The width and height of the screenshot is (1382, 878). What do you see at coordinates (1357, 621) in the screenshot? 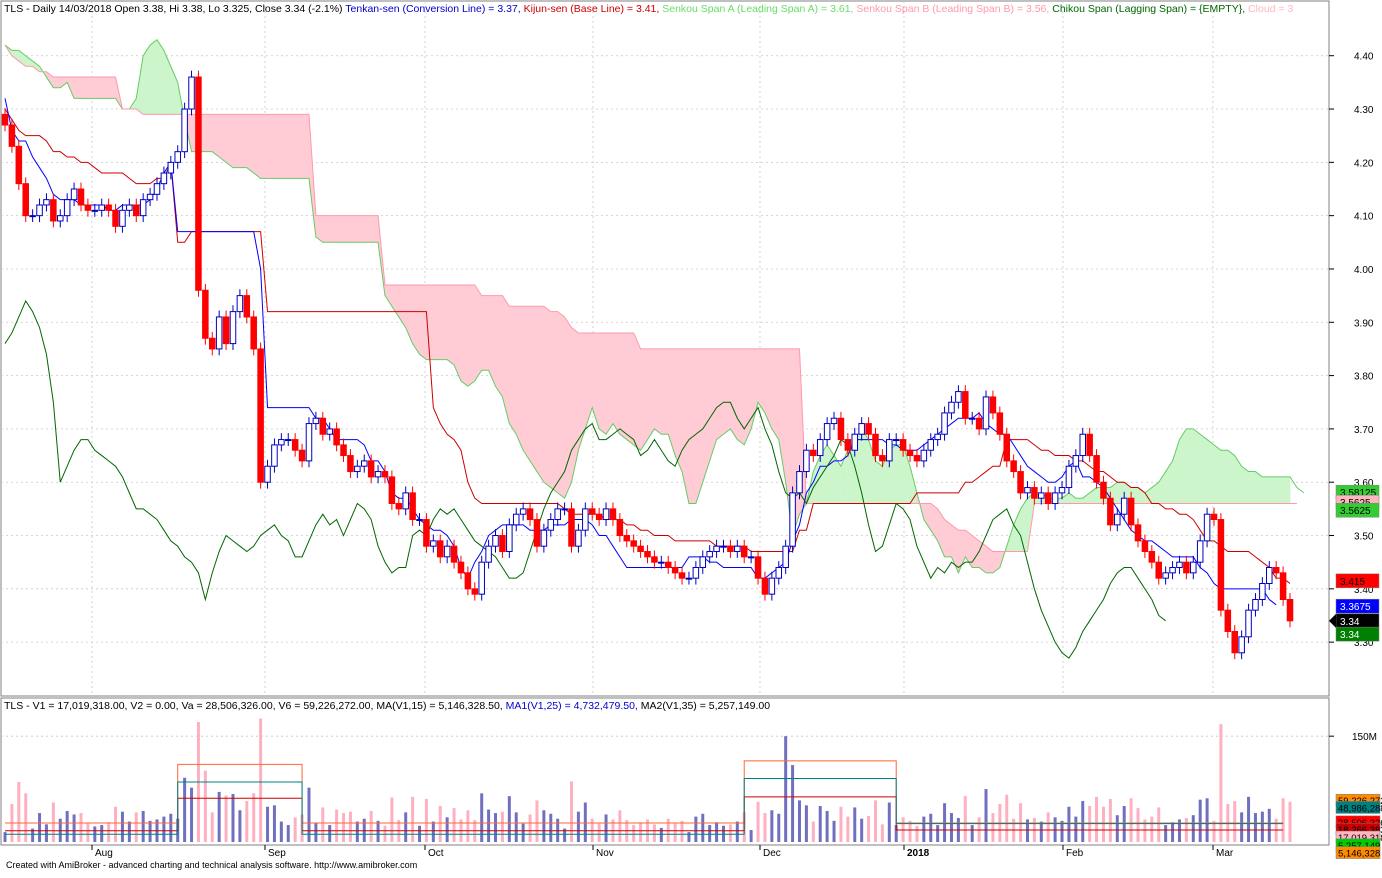
I see `price-tag: 3.34` at bounding box center [1357, 621].